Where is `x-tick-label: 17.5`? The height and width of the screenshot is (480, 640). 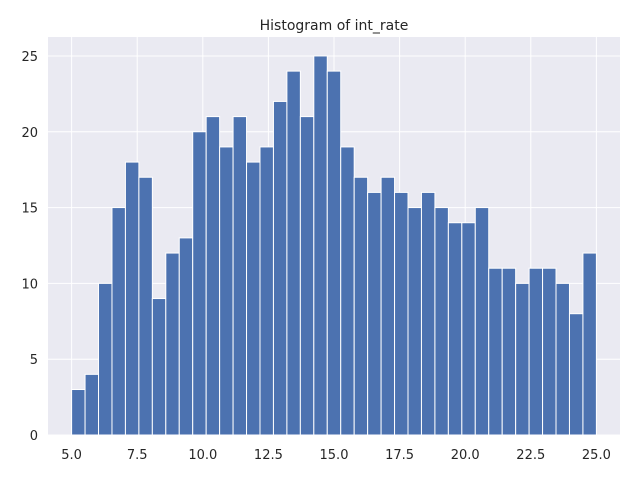 x-tick-label: 17.5 is located at coordinates (399, 455).